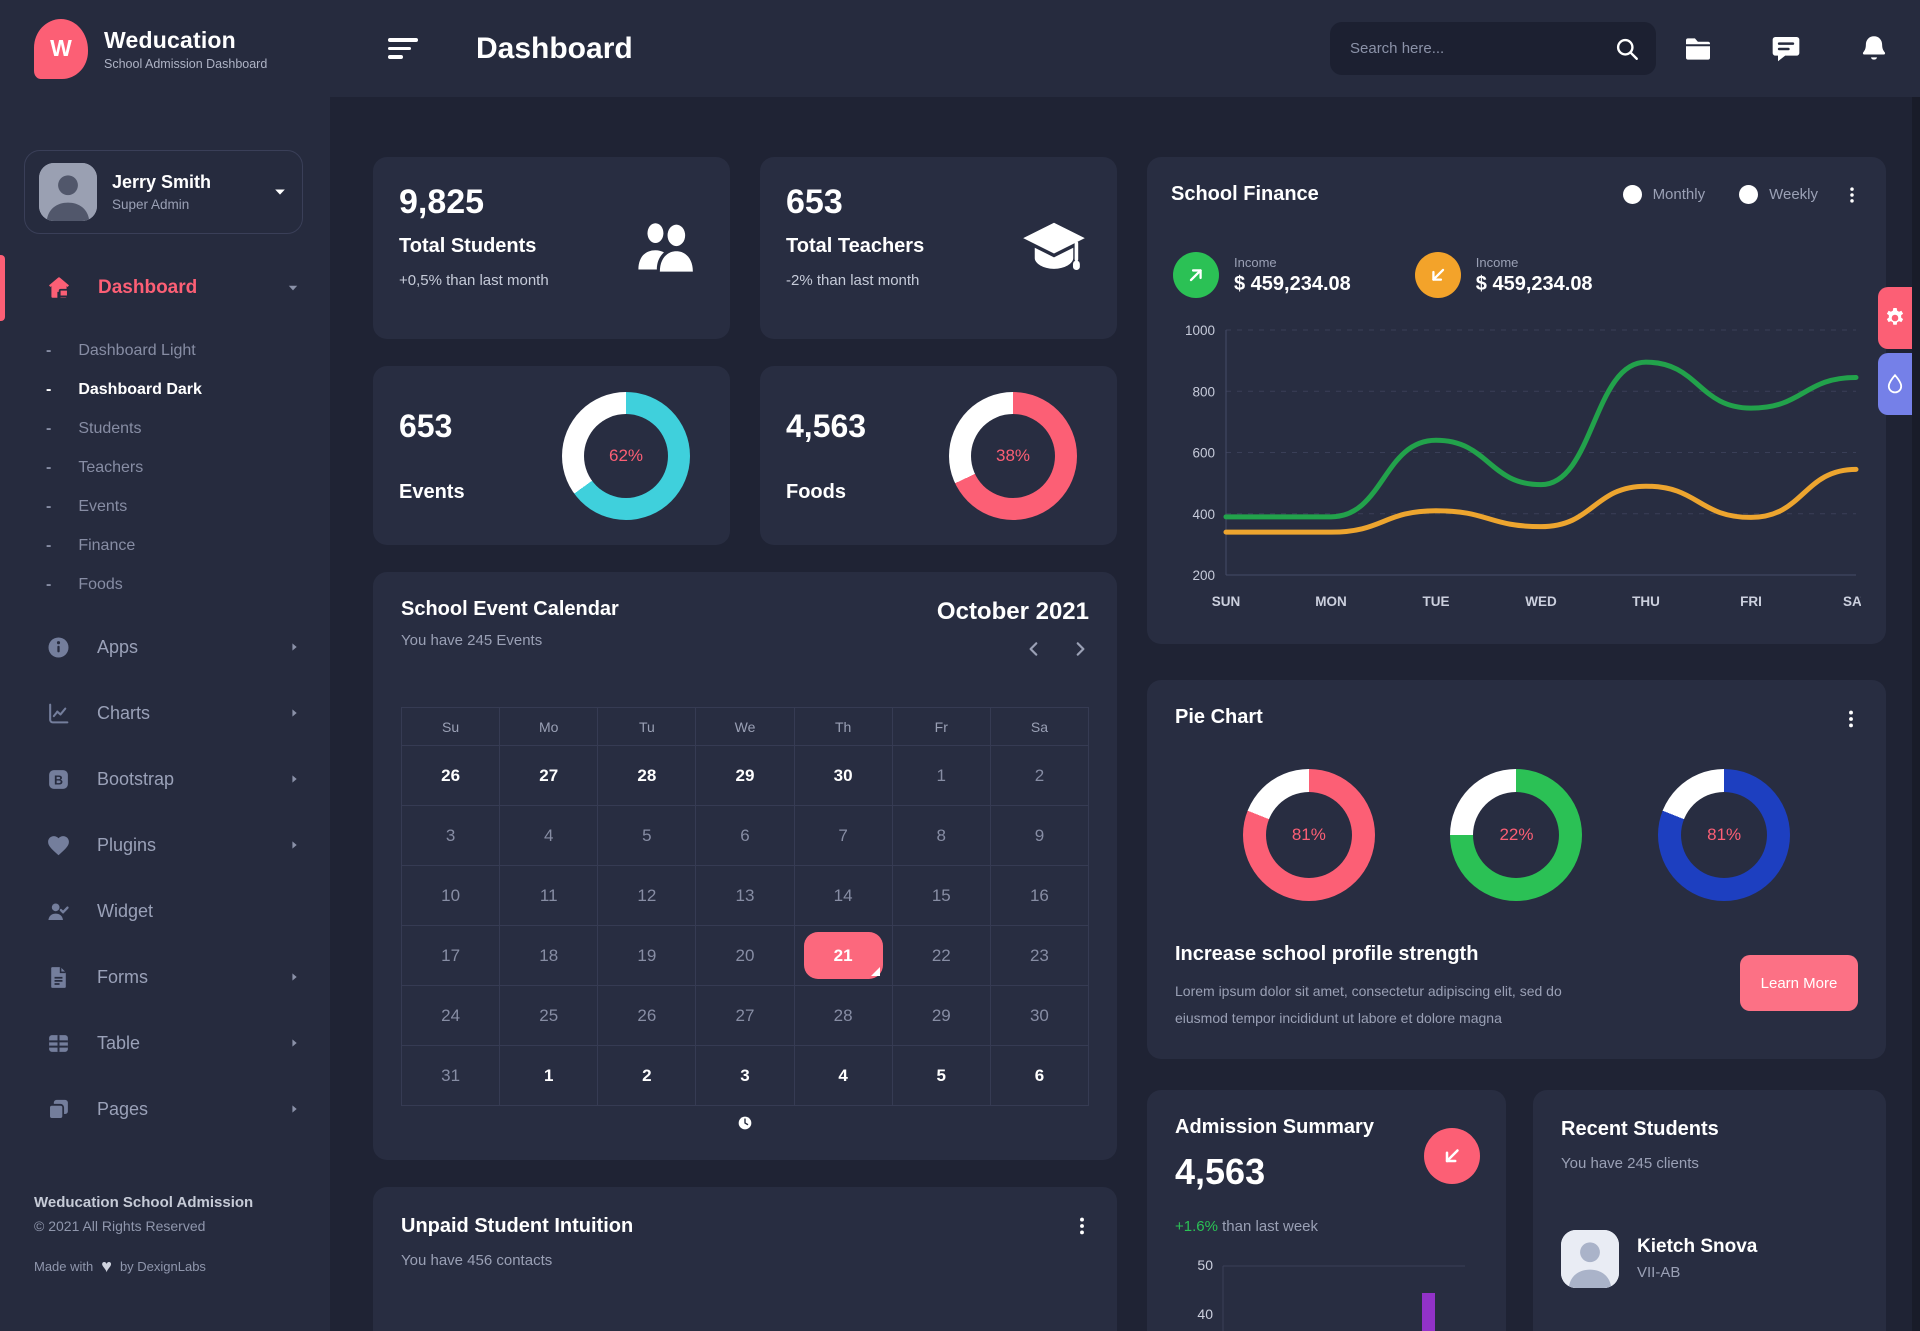 This screenshot has width=1920, height=1331. I want to click on foods-donut-chart: 38%, so click(1013, 455).